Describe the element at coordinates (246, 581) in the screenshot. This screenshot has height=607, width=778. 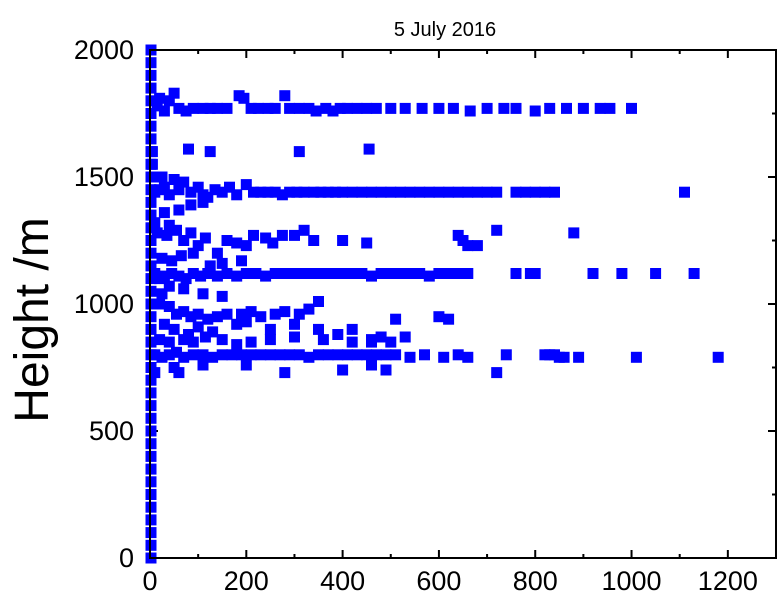
I see `x-tick-label: 200` at that location.